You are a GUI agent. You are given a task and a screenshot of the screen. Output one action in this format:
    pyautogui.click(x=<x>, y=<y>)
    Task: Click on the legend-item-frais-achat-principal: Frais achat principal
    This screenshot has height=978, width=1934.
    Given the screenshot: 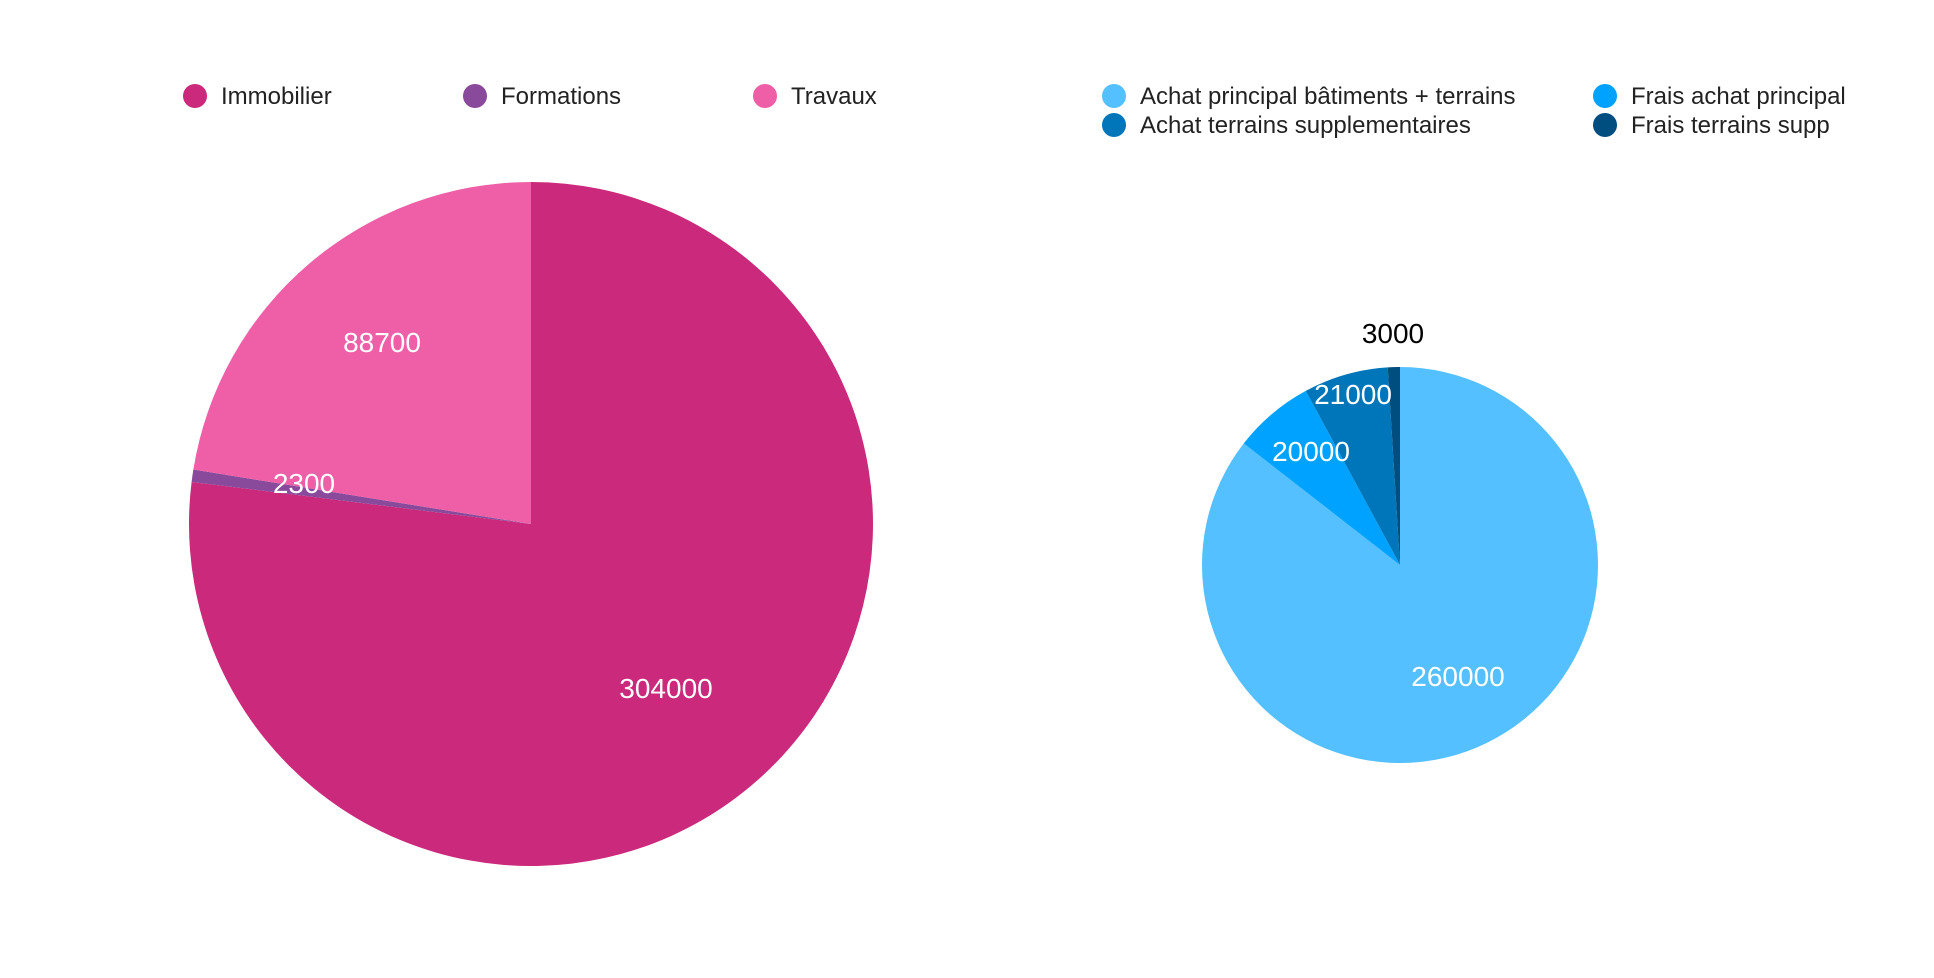 What is the action you would take?
    pyautogui.click(x=1719, y=96)
    